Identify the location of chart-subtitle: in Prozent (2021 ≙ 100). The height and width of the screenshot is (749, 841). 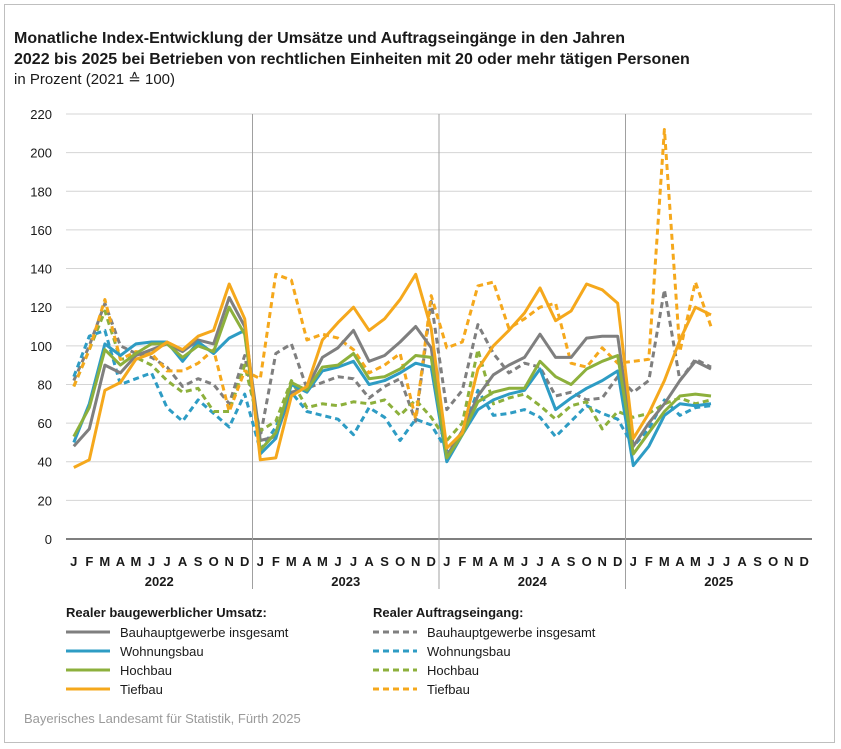
(94, 79).